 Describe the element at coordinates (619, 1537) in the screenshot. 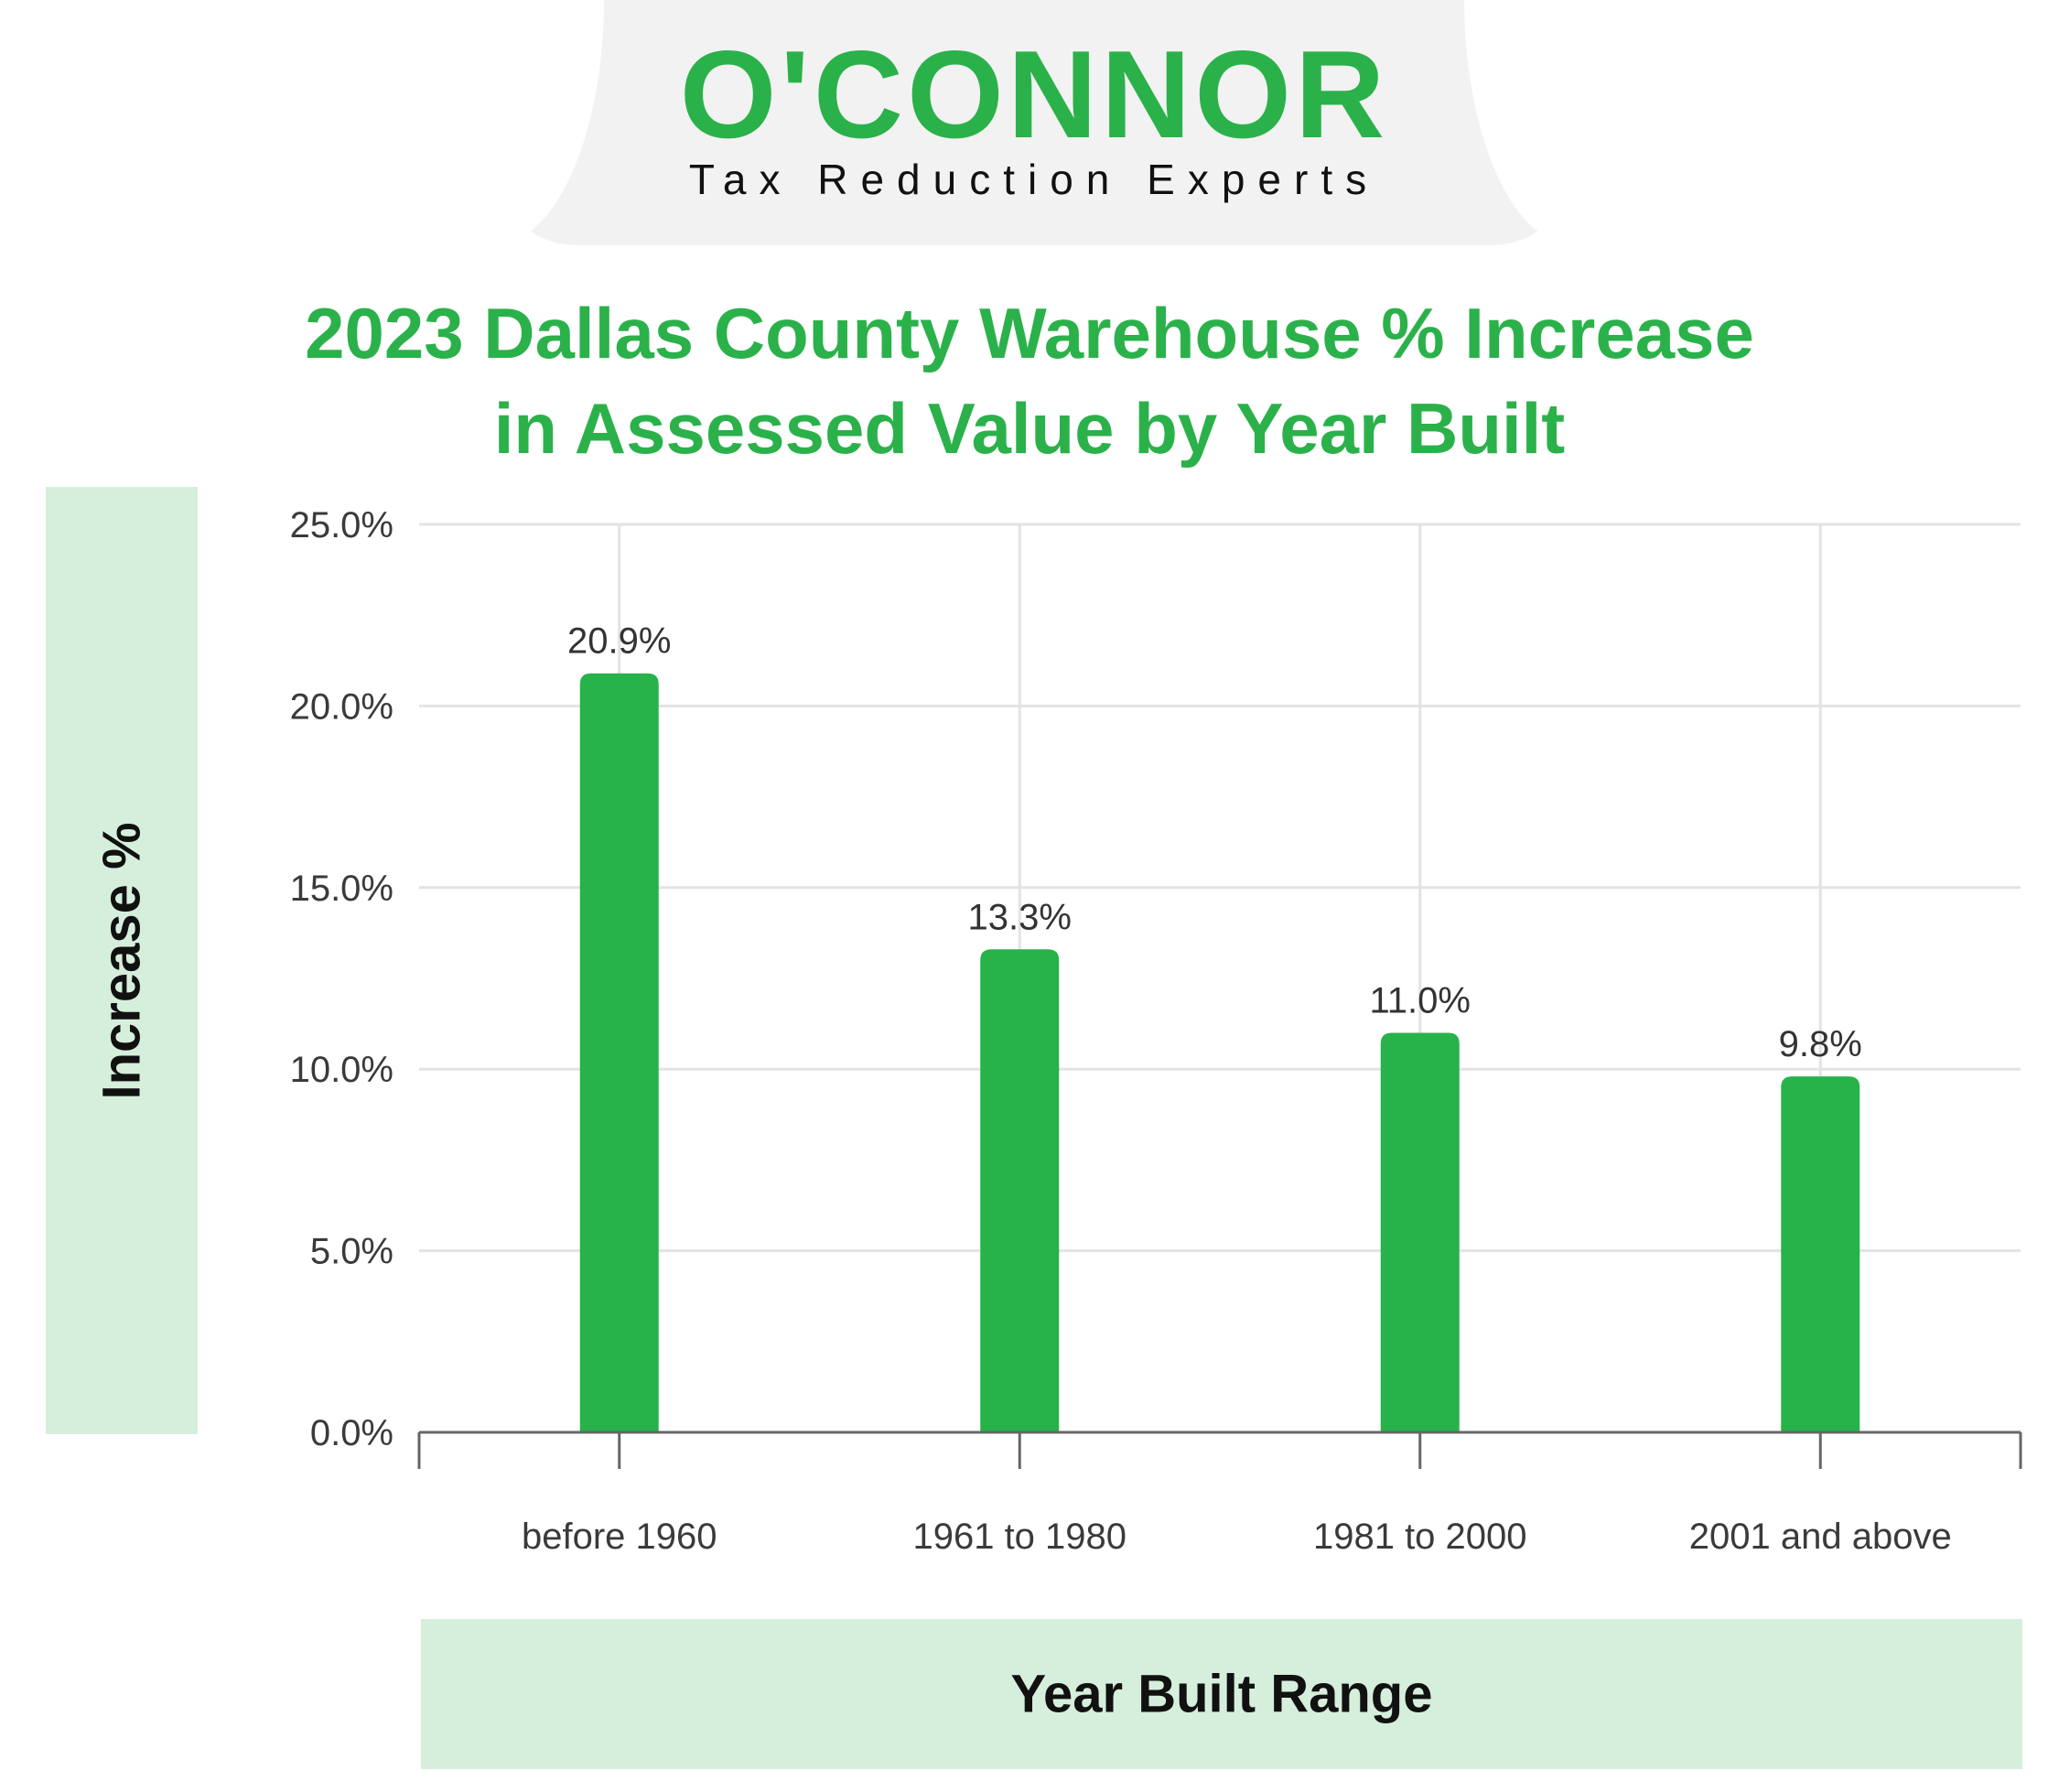

I see `x-tick-label: before 1960` at that location.